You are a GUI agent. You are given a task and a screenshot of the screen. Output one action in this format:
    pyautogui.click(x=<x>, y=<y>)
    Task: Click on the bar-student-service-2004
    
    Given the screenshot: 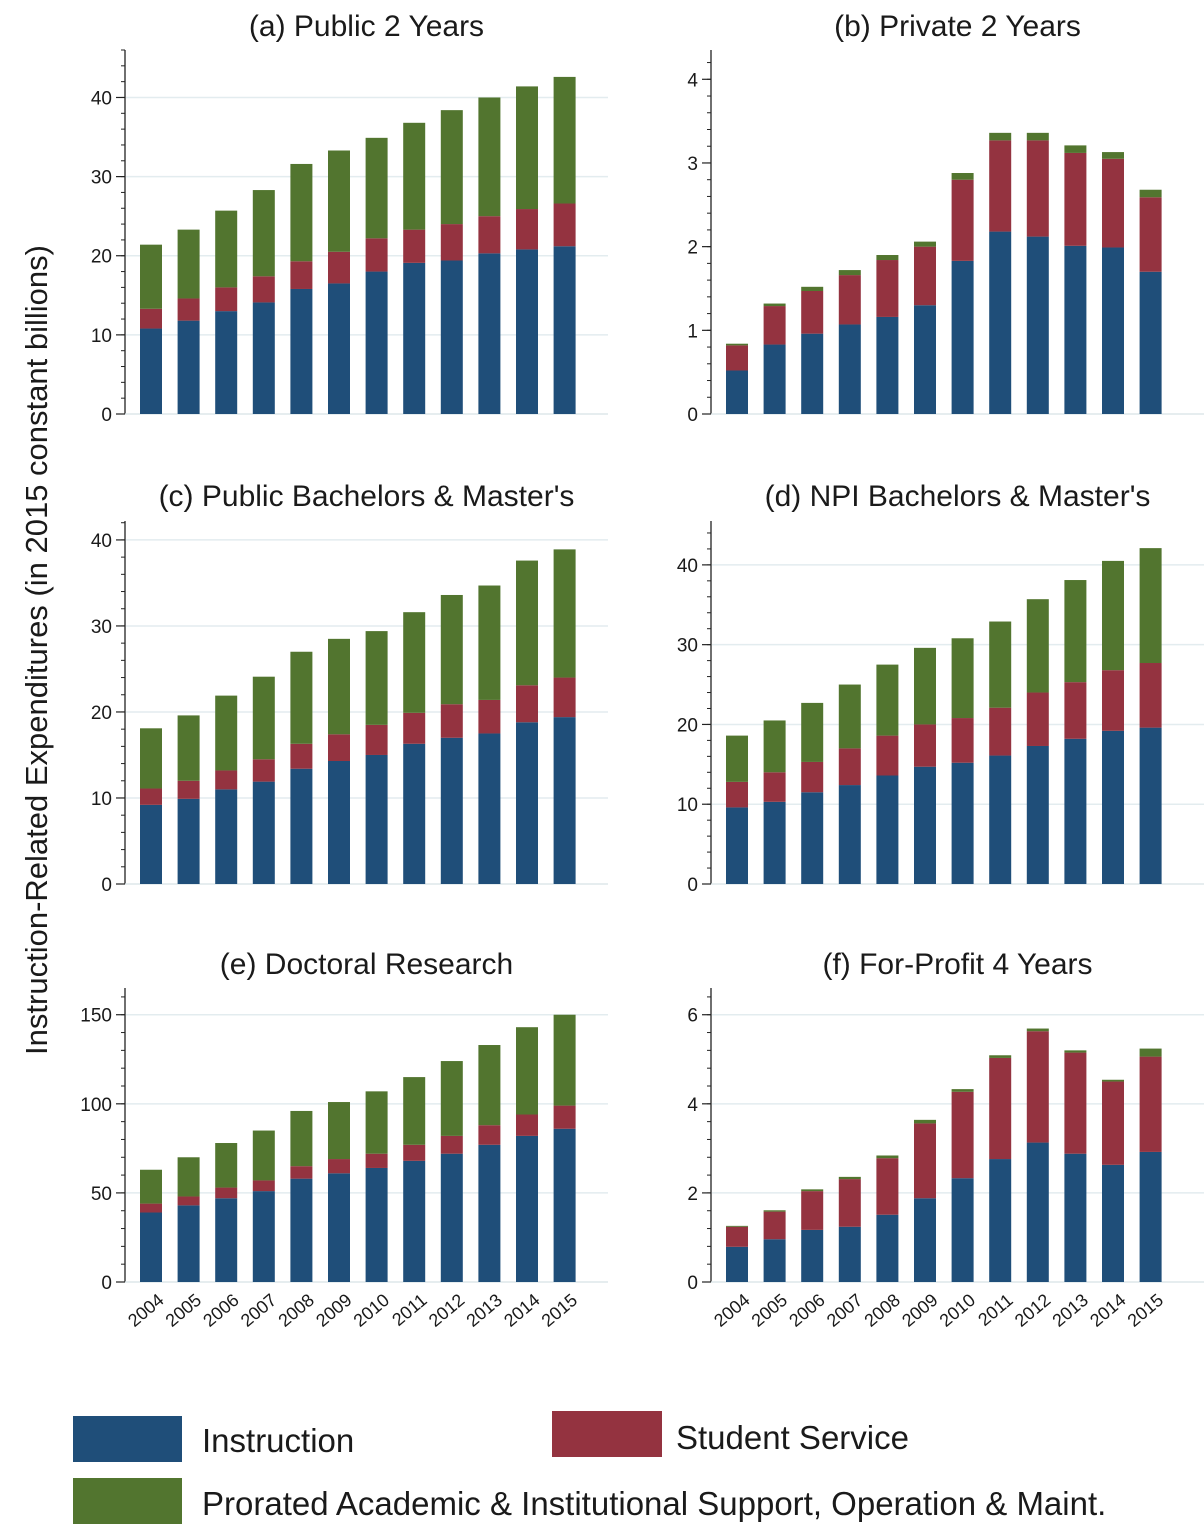 What is the action you would take?
    pyautogui.click(x=151, y=318)
    